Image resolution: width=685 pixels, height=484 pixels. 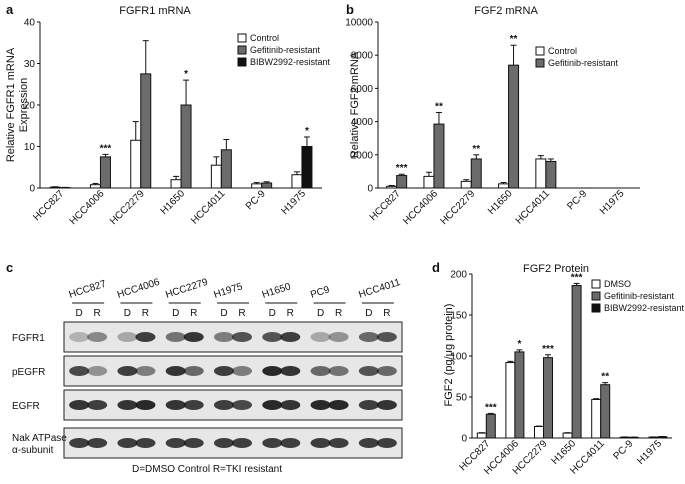 What do you see at coordinates (9, 267) in the screenshot?
I see `panel-letter-c: c` at bounding box center [9, 267].